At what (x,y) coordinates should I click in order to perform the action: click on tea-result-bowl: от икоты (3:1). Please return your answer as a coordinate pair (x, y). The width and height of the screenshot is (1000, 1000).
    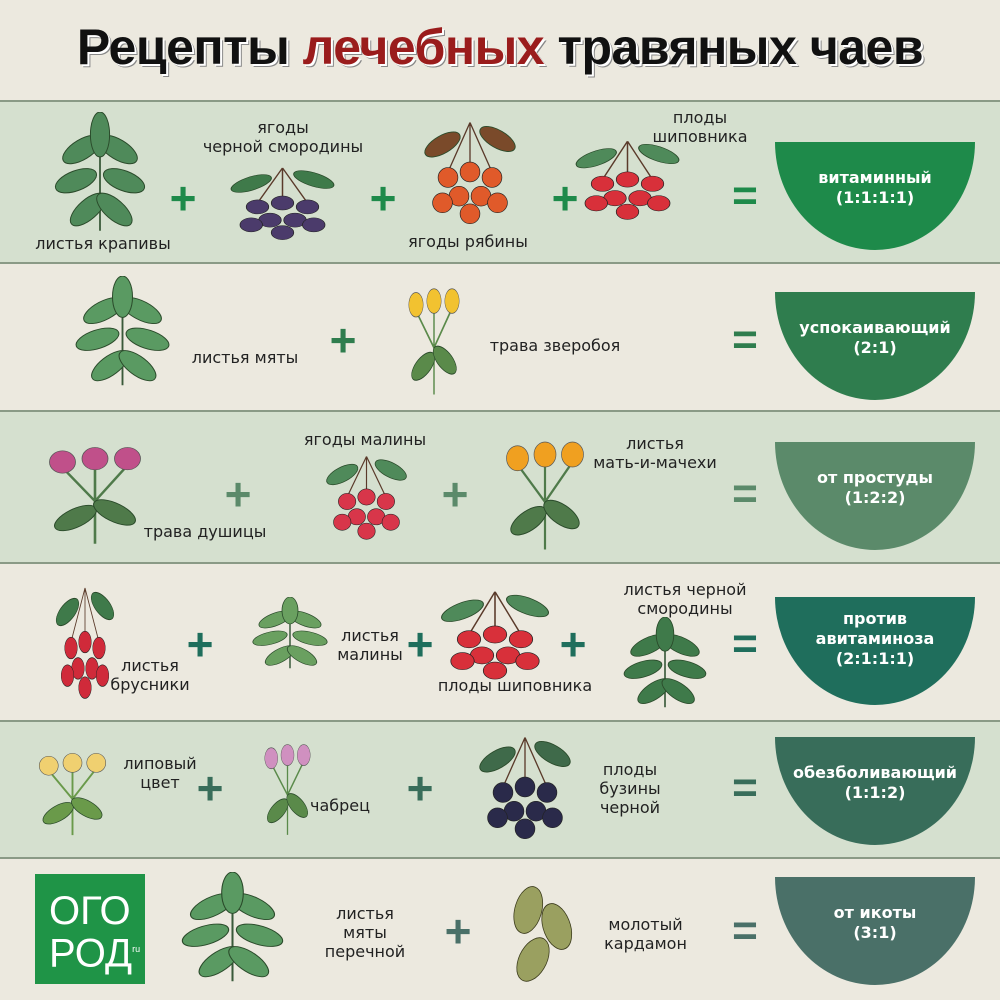
    Looking at the image, I should click on (875, 931).